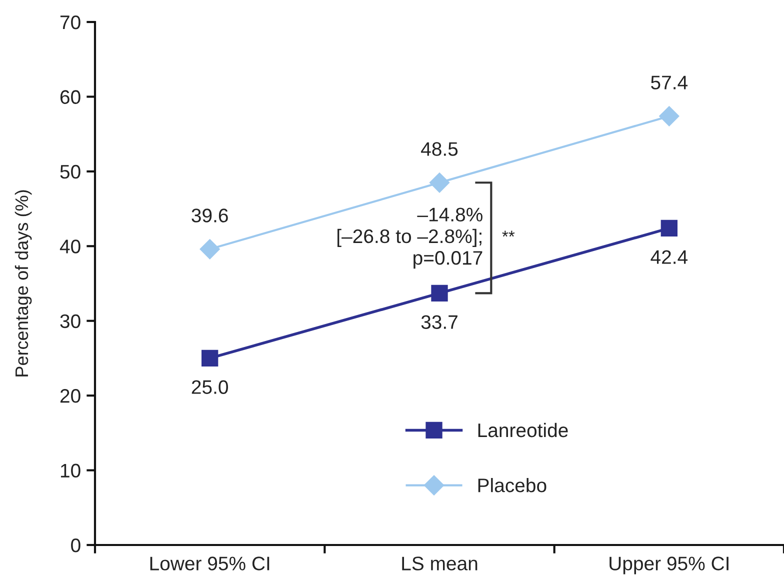 The width and height of the screenshot is (784, 577). I want to click on legend-label: Placebo, so click(512, 485).